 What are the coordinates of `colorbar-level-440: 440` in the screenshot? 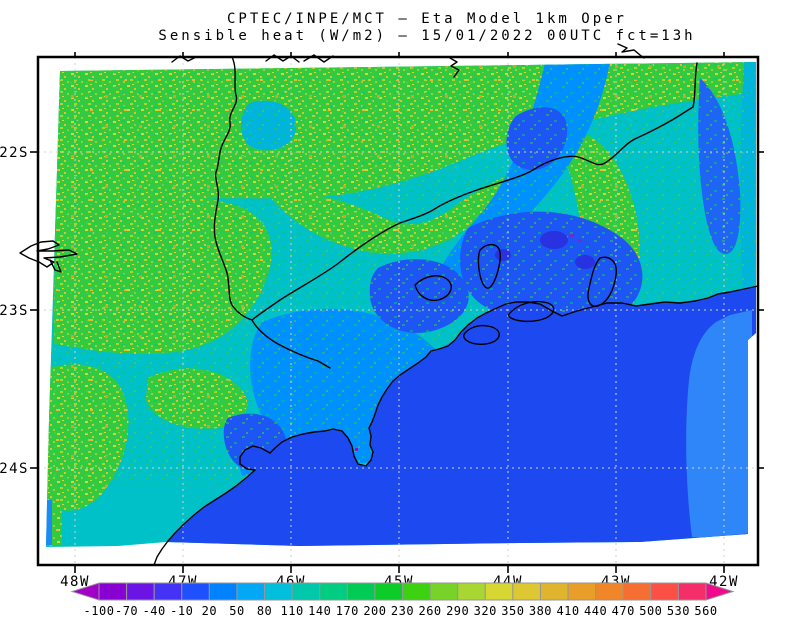 It's located at (595, 611).